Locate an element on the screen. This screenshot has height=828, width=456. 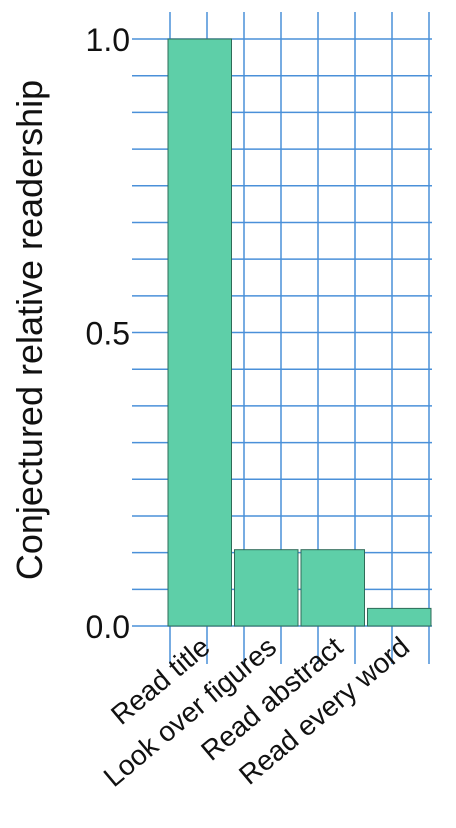
y-axis-ticks: 0.0 0.5 1.0 is located at coordinates (108, 333).